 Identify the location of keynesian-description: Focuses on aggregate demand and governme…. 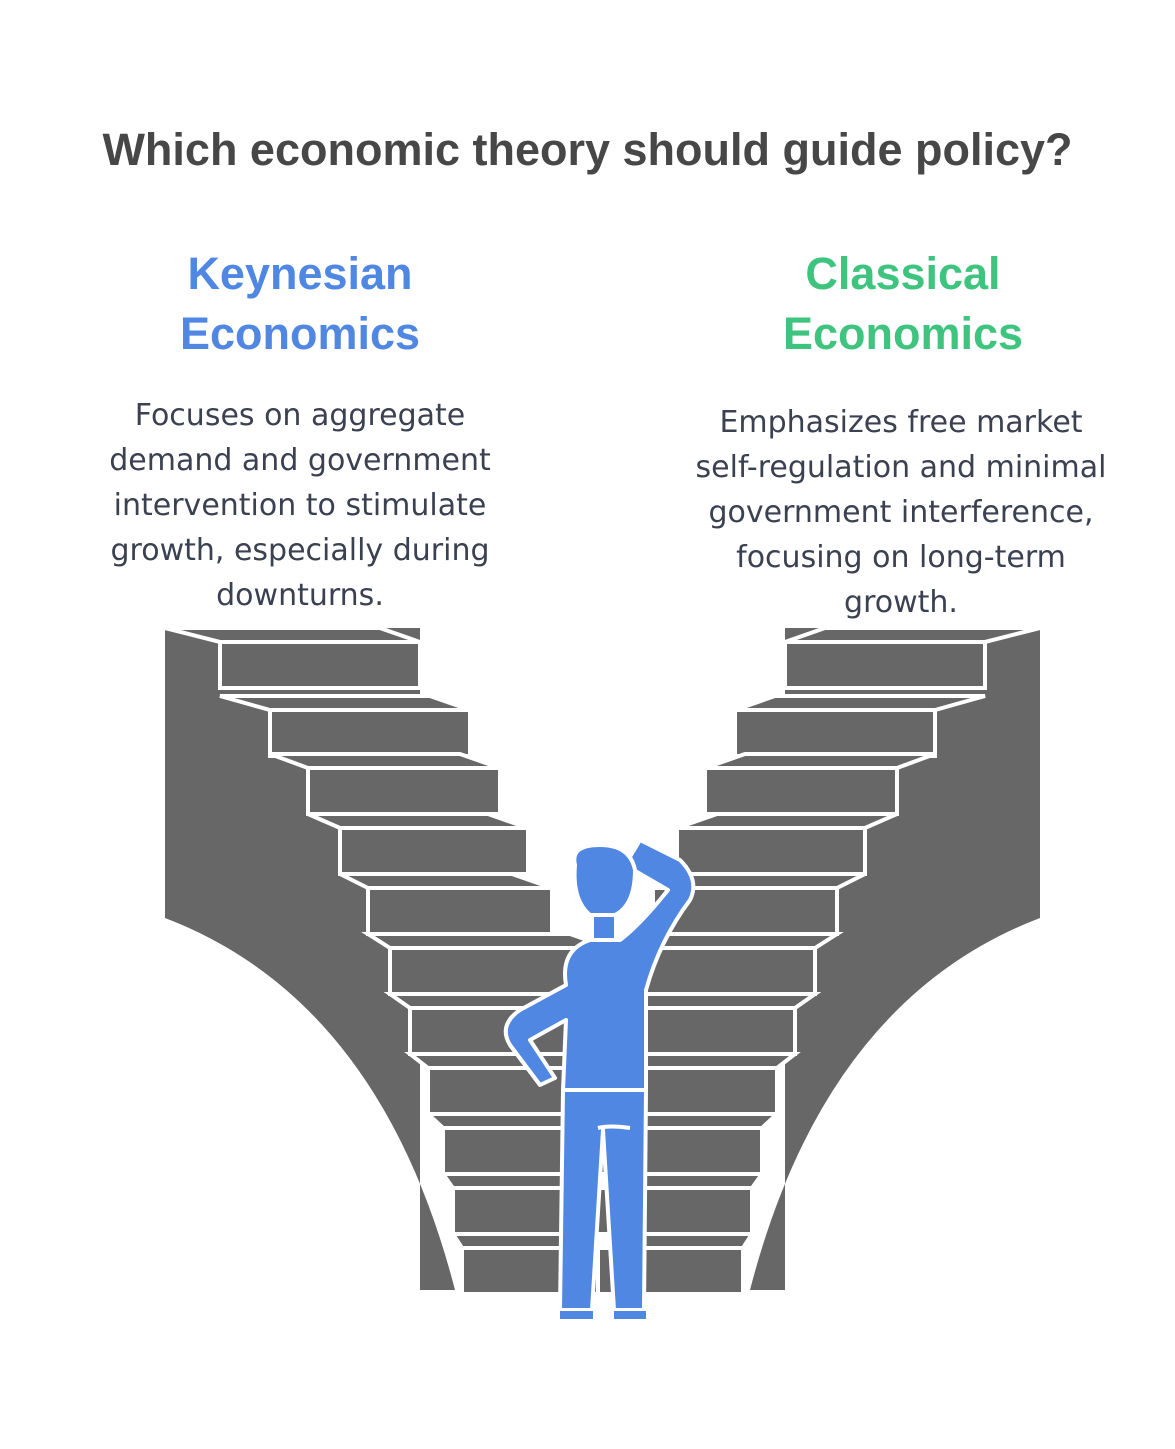
(300, 505).